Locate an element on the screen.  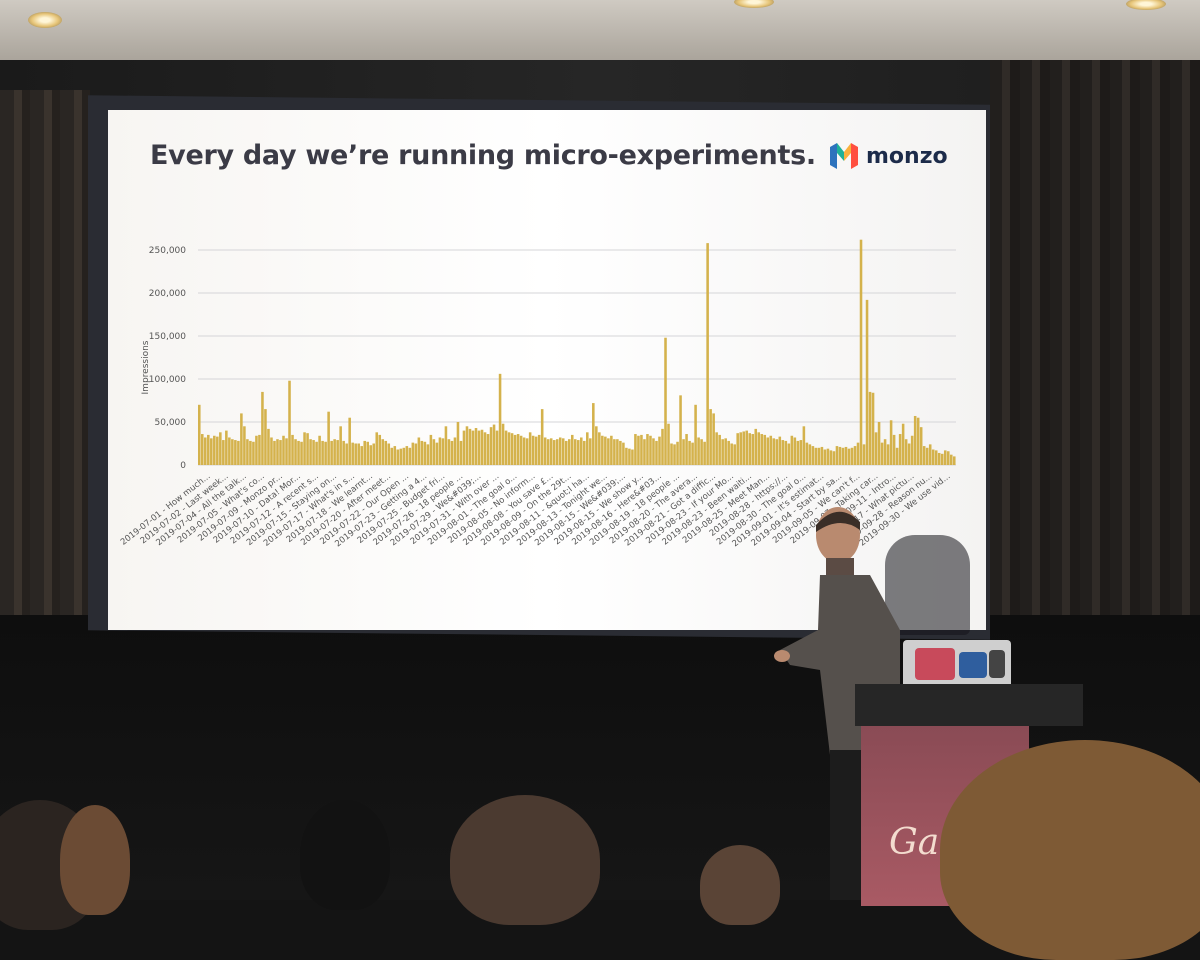
y-axis-label: Impressions is located at coordinates (146, 367).